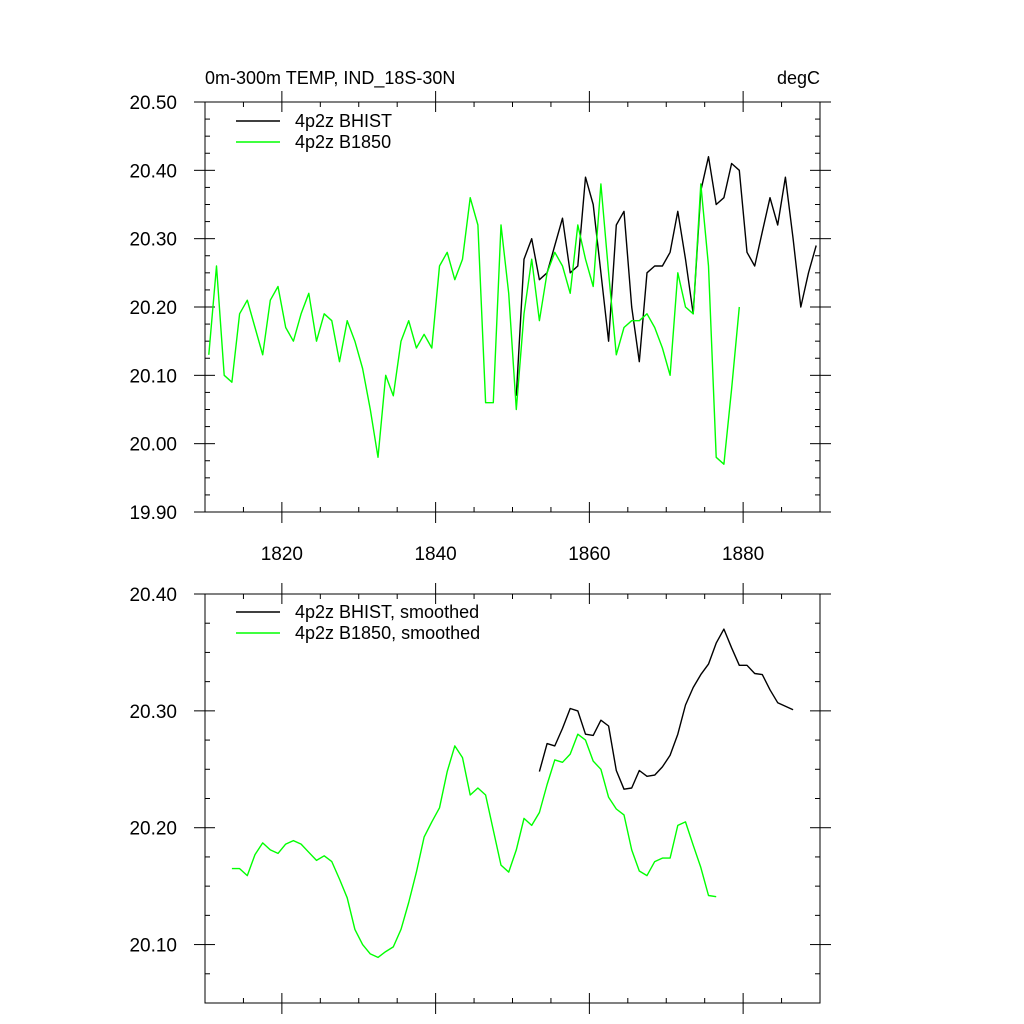 The height and width of the screenshot is (1024, 1024). What do you see at coordinates (282, 554) in the screenshot?
I see `top-x-tick-label: 1820` at bounding box center [282, 554].